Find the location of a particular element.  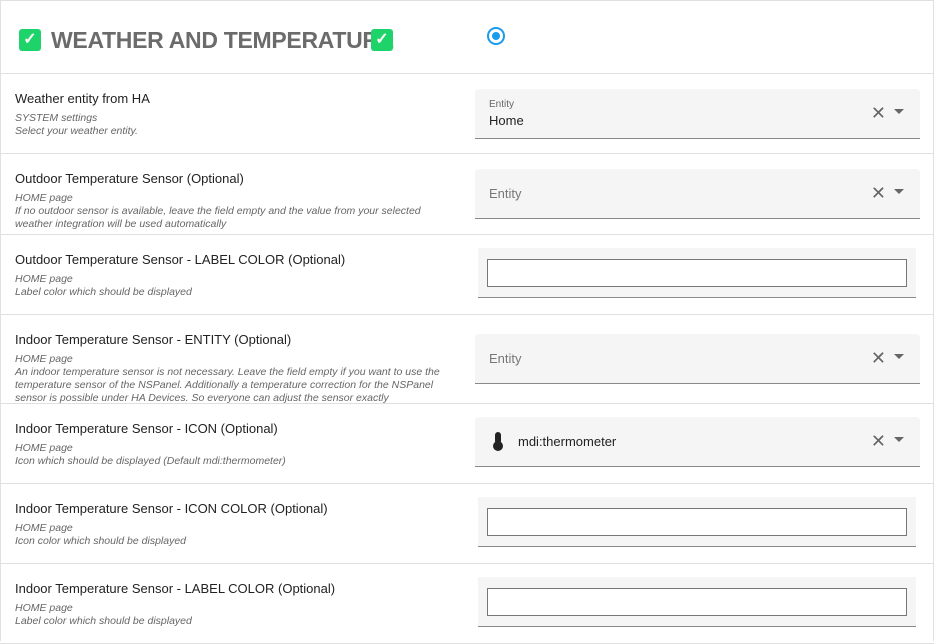

field-label: Entity is located at coordinates (502, 104).